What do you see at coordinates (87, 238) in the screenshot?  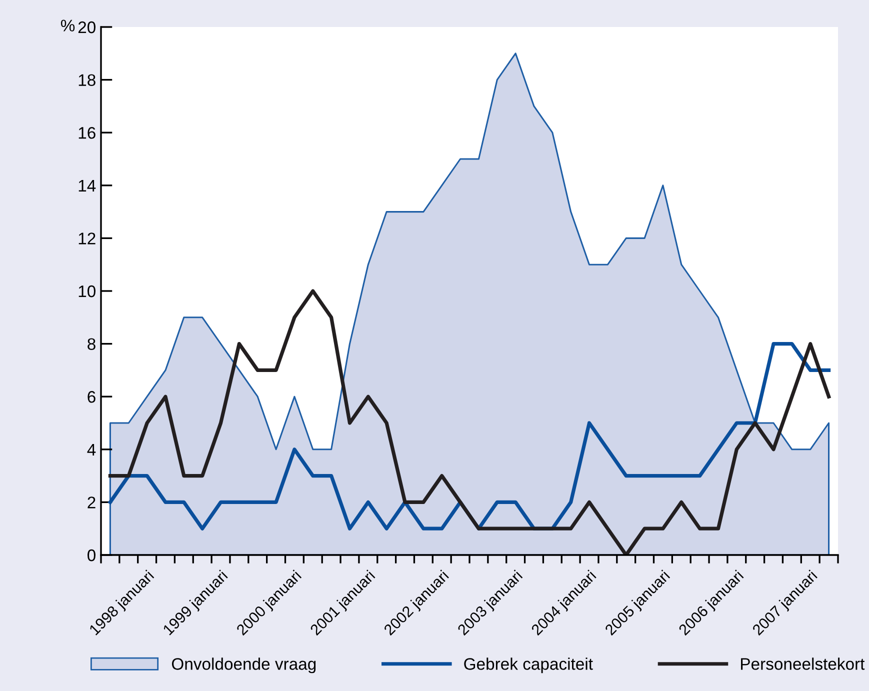 I see `y-tick-label: 12` at bounding box center [87, 238].